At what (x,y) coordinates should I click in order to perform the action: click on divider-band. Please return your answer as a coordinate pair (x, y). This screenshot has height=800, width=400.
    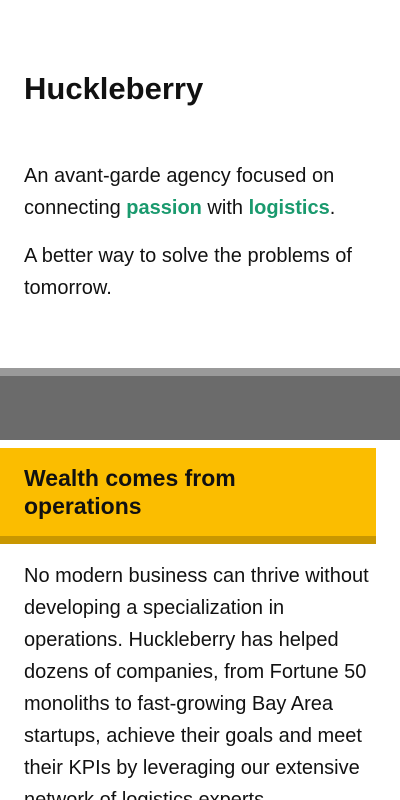
    Looking at the image, I should click on (200, 404).